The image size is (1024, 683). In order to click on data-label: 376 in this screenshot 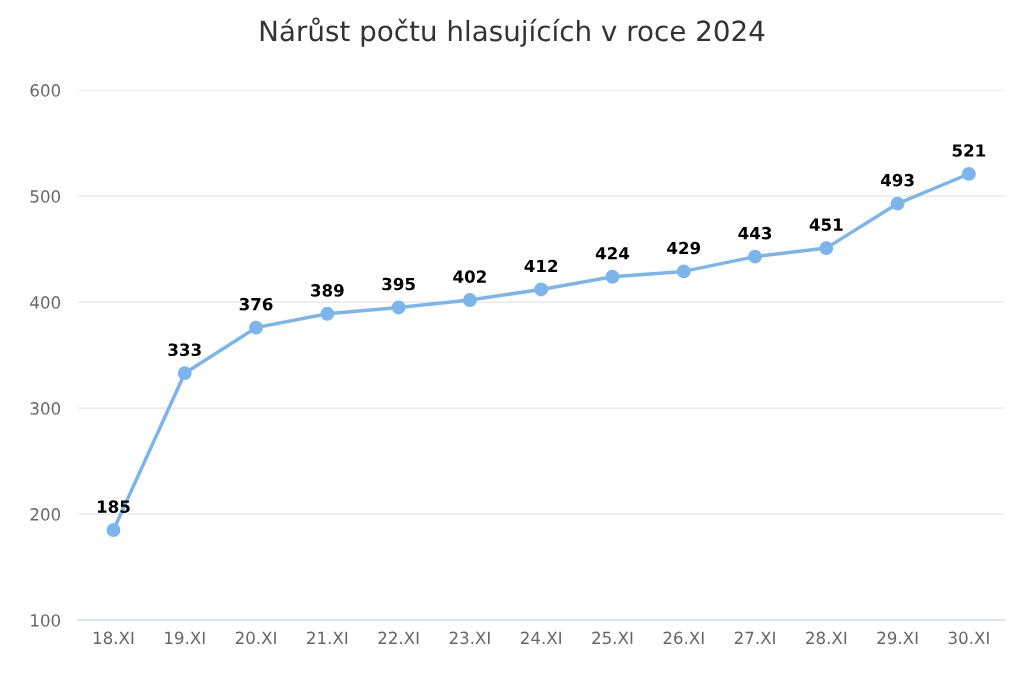, I will do `click(256, 304)`.